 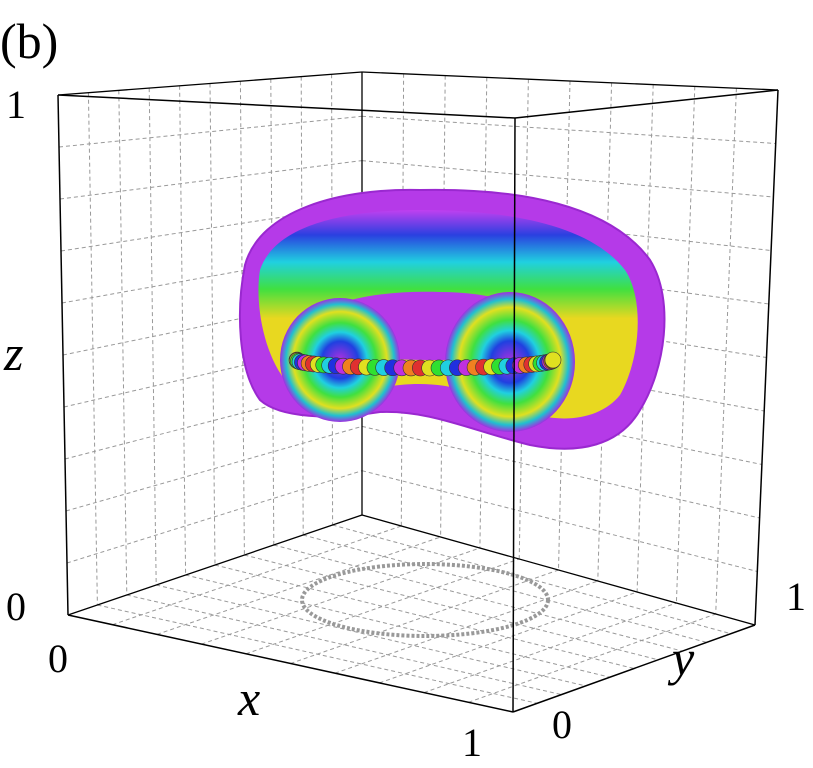 I want to click on x-axis-label: x, so click(x=248, y=698).